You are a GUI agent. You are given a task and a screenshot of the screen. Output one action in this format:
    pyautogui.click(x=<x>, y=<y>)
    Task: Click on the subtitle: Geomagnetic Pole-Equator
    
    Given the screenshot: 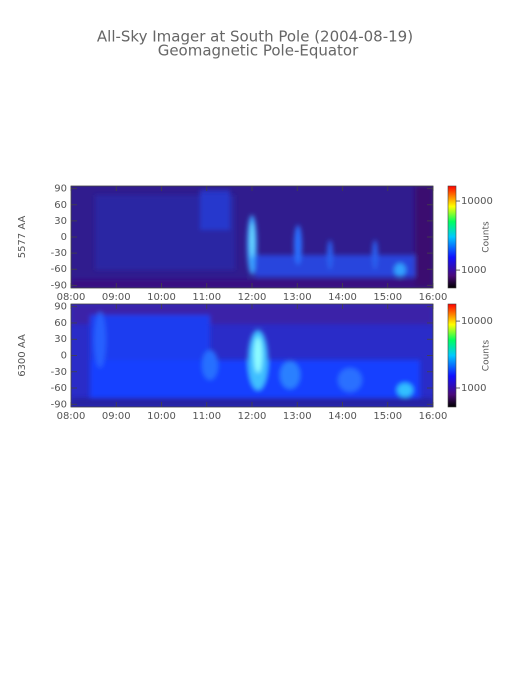 What is the action you would take?
    pyautogui.click(x=258, y=51)
    